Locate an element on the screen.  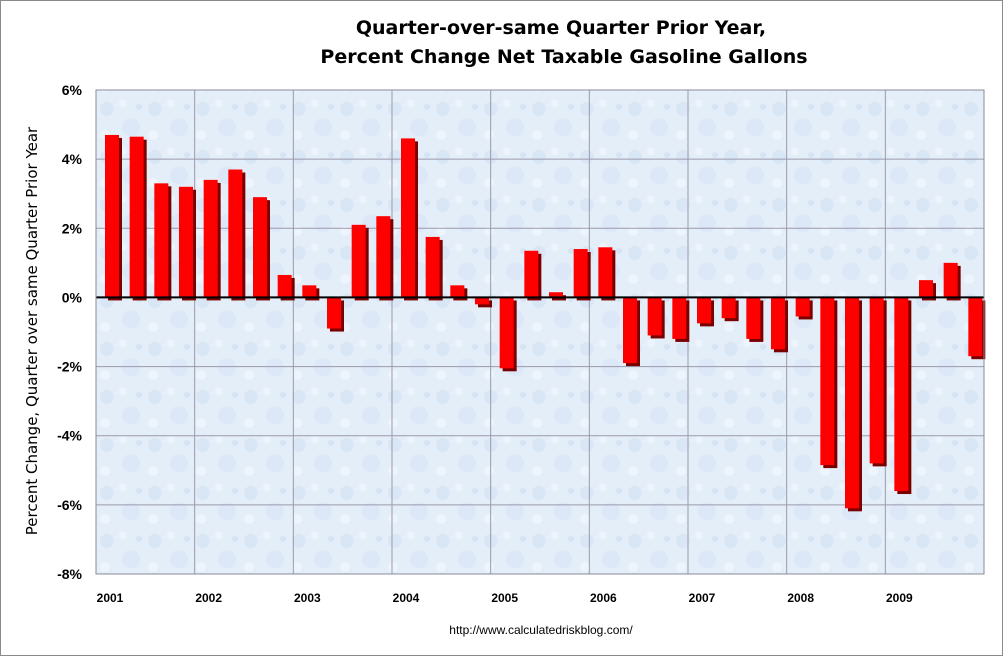
y-tick-label: 6% is located at coordinates (72, 90).